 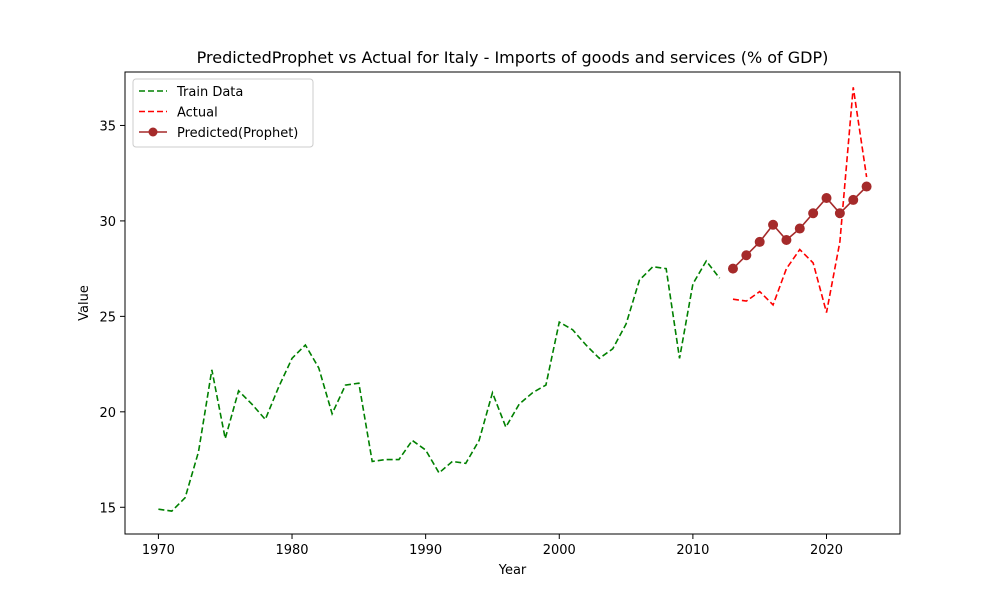 I want to click on legend-marker, so click(x=153, y=132).